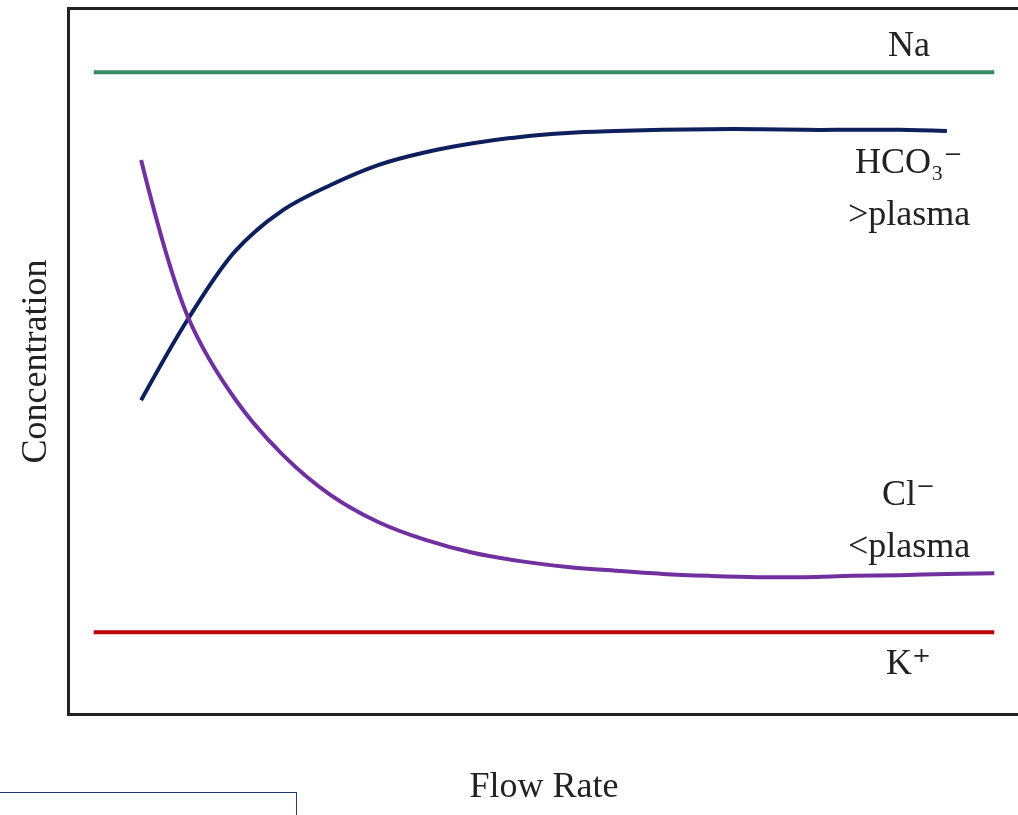 The image size is (1018, 815). Describe the element at coordinates (544, 785) in the screenshot. I see `x-axis-title: Flow Rate` at that location.